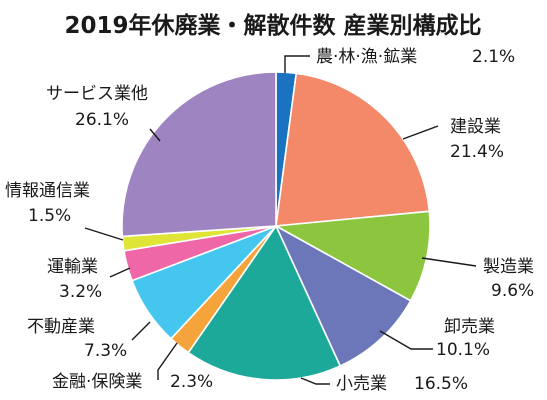  What do you see at coordinates (97, 382) in the screenshot?
I see `slice-label-5: 金融·保険業` at bounding box center [97, 382].